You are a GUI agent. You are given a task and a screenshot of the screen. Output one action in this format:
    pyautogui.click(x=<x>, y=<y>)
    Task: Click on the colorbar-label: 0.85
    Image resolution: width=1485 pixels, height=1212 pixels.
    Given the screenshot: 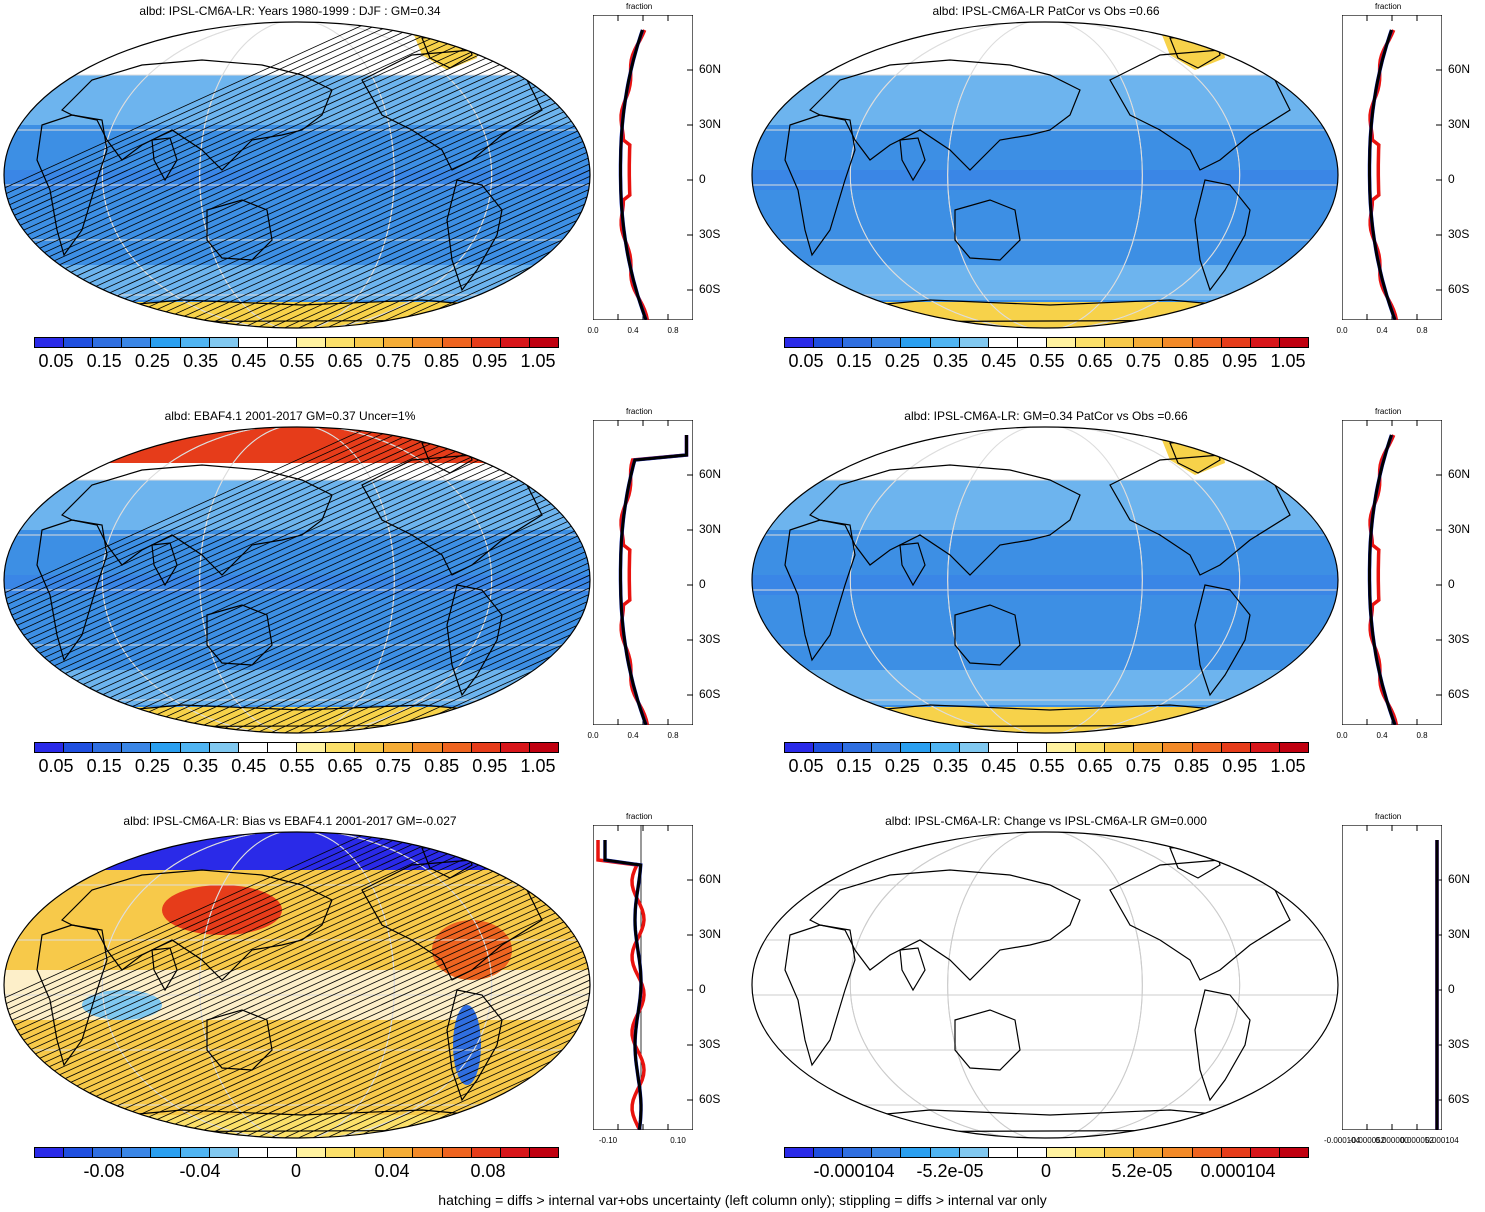 What is the action you would take?
    pyautogui.click(x=442, y=766)
    